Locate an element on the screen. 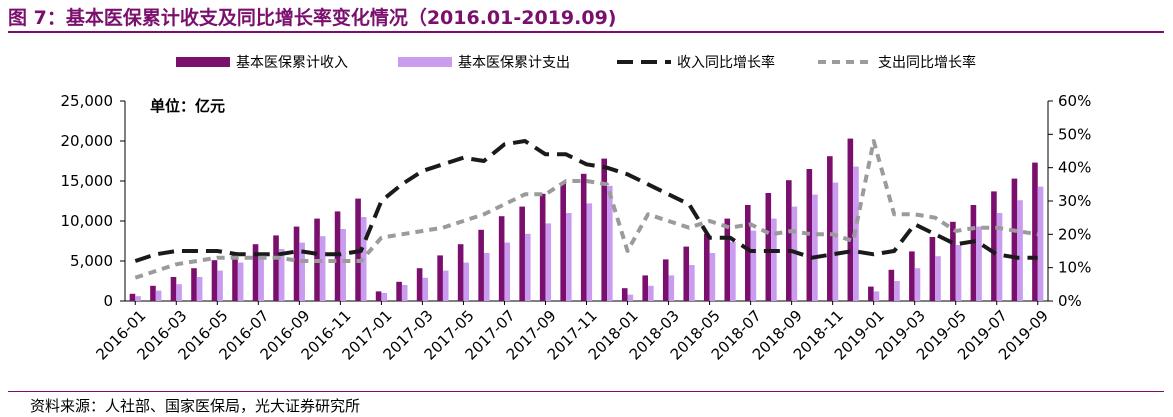  right-axis-tick-label: 40% is located at coordinates (1074, 168).